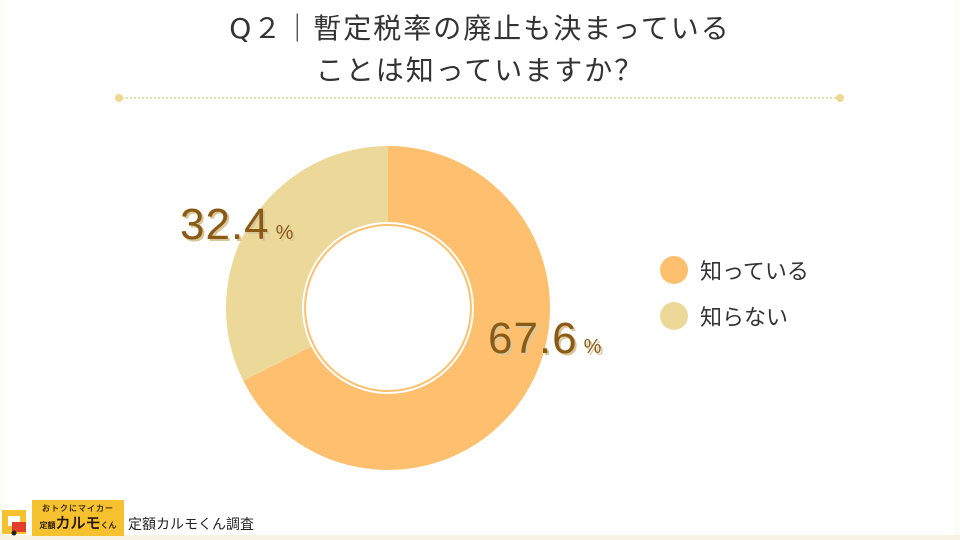 Image resolution: width=960 pixels, height=540 pixels. I want to click on label-know-unit: %, so click(593, 347).